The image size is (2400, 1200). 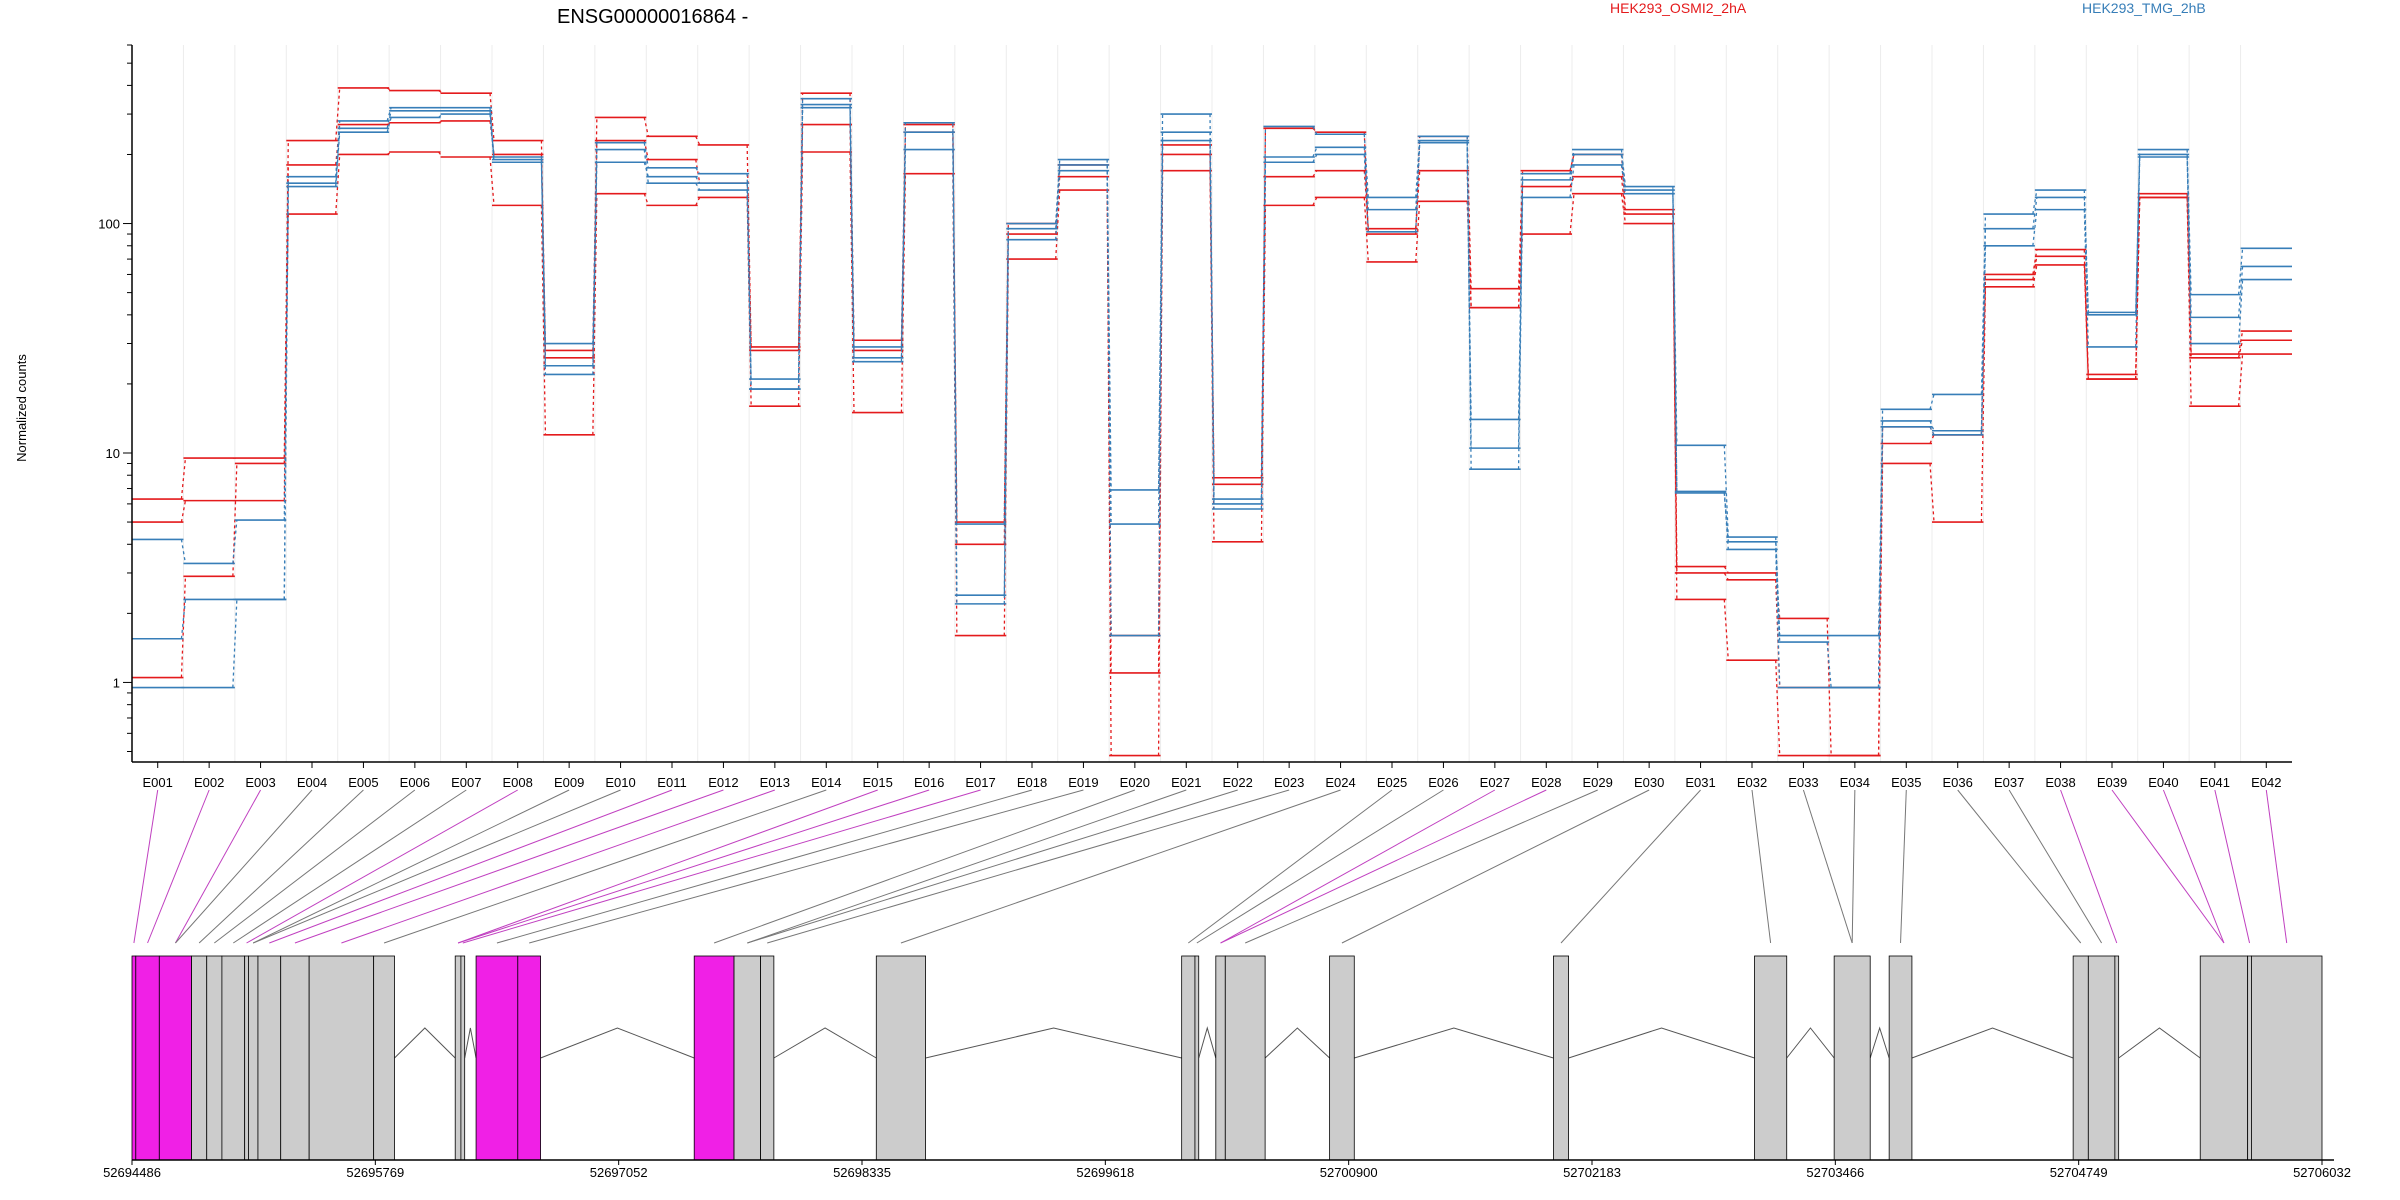 What do you see at coordinates (1678, 8) in the screenshot?
I see `legend-entry-osmi2: HEK293_OSMI2_2hA` at bounding box center [1678, 8].